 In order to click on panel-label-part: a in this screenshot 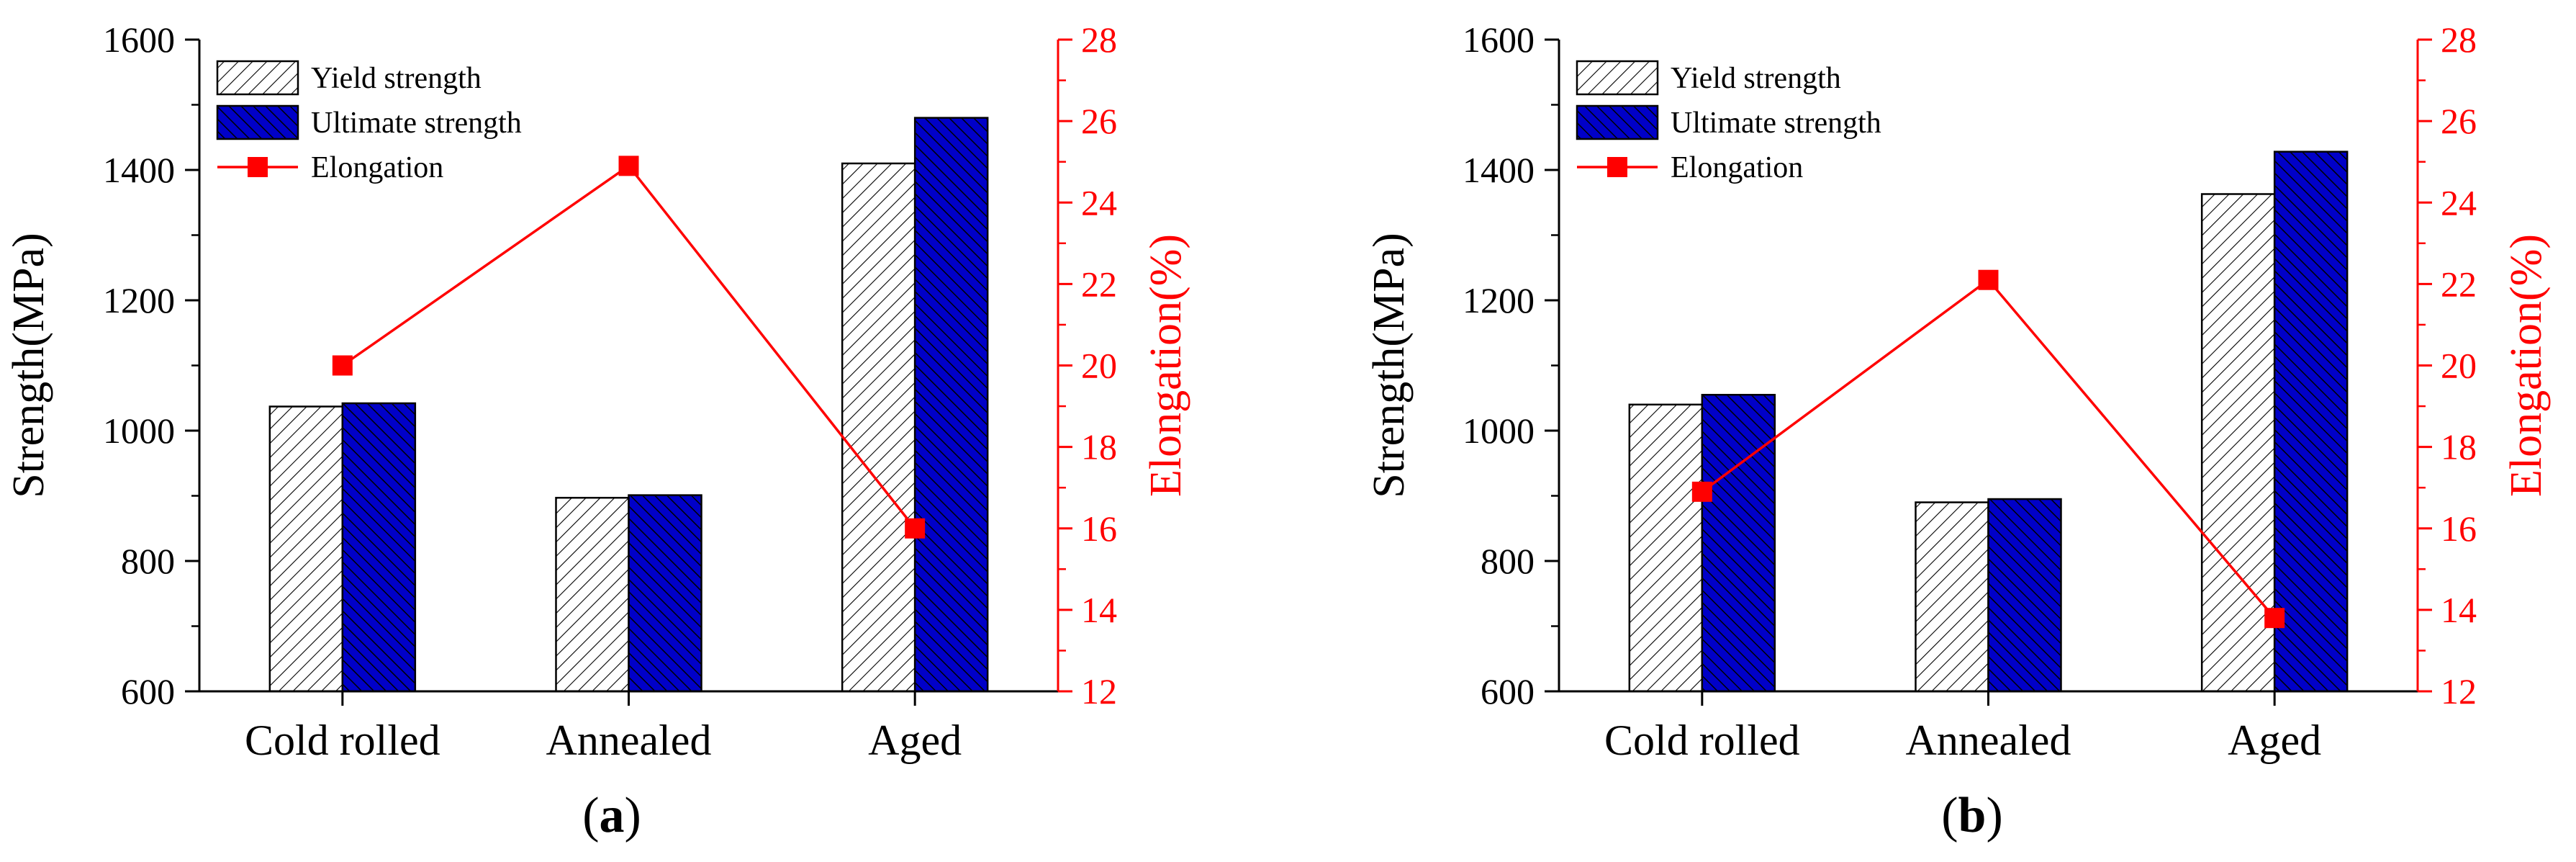, I will do `click(612, 815)`.